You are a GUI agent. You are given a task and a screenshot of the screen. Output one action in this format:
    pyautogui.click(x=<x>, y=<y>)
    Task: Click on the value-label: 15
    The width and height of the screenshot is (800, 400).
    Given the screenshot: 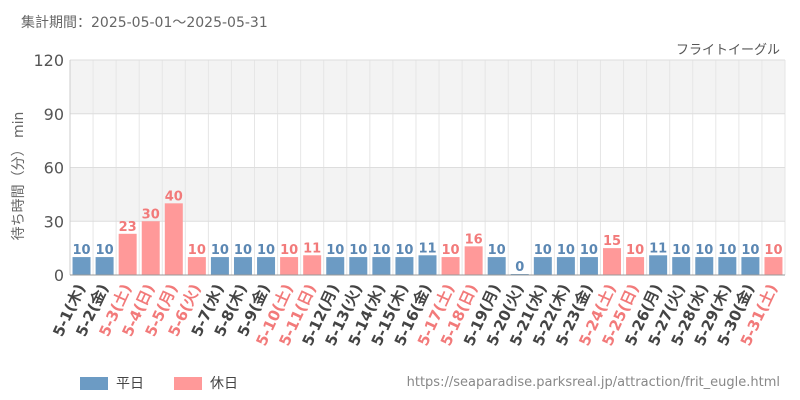 What is the action you would take?
    pyautogui.click(x=612, y=241)
    